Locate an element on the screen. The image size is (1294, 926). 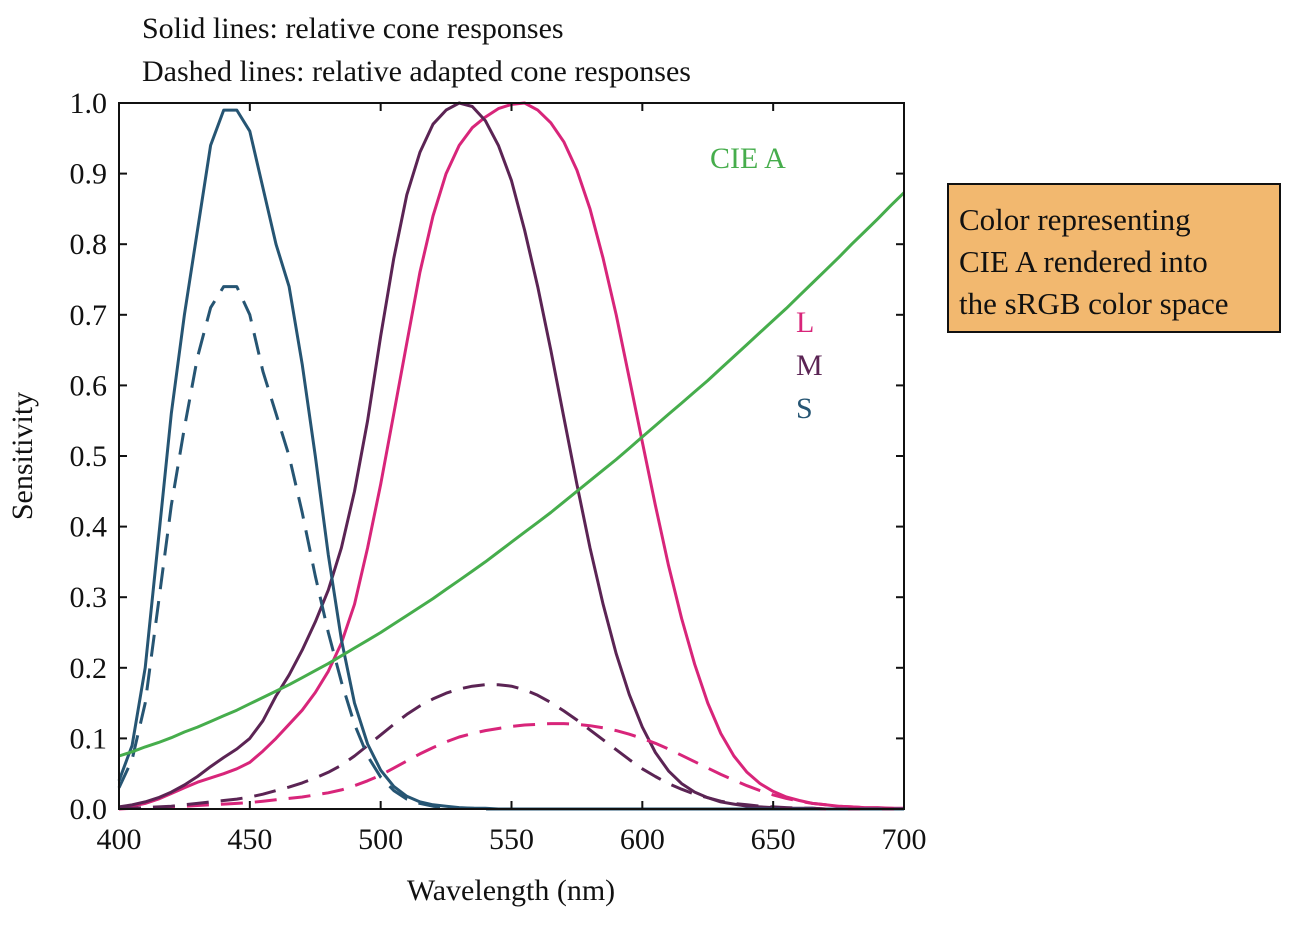
y-tick-label: 0.3 is located at coordinates (89, 597).